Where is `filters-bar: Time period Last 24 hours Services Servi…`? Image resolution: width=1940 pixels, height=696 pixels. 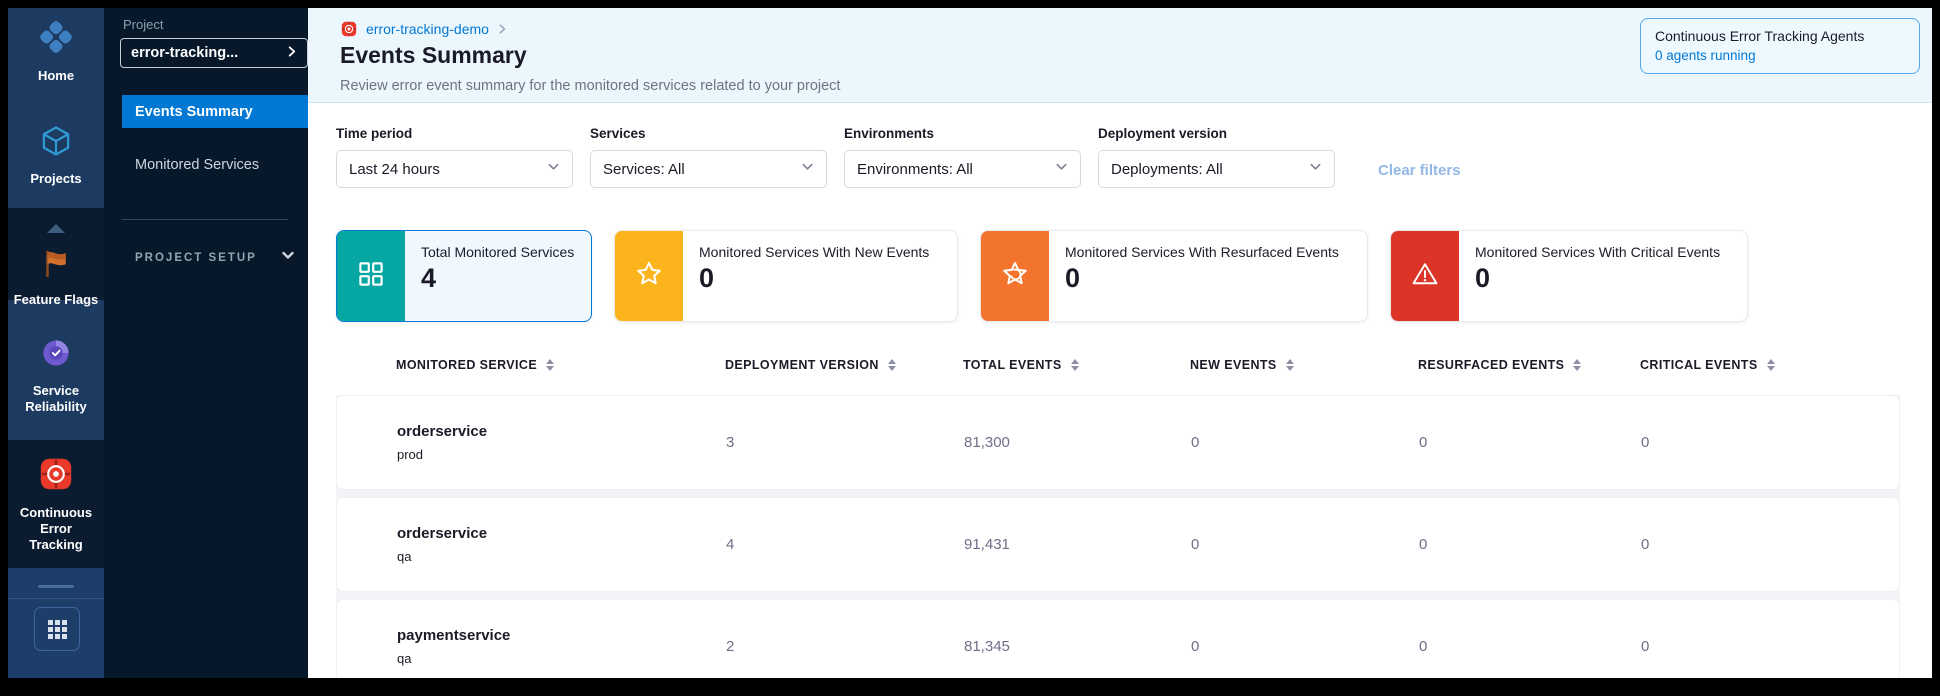 filters-bar: Time period Last 24 hours Services Servi… is located at coordinates (898, 157).